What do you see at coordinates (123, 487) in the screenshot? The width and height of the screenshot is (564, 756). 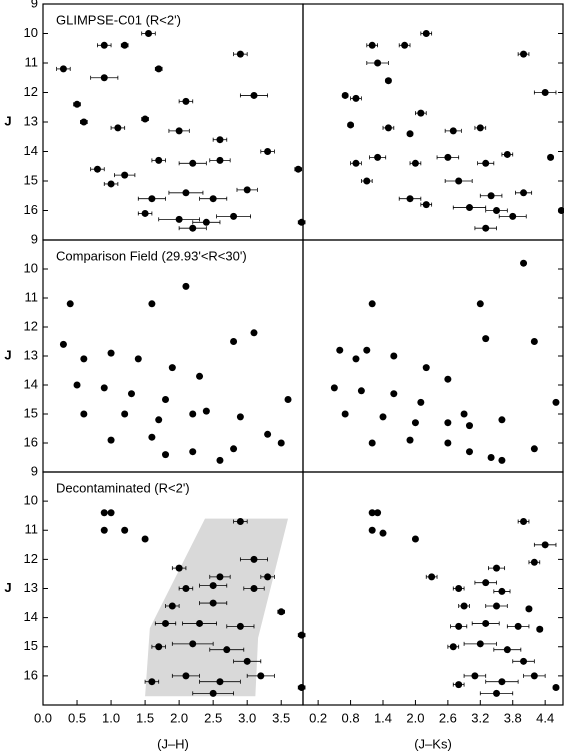 I see `panel-label: Decontaminated (R<2')` at bounding box center [123, 487].